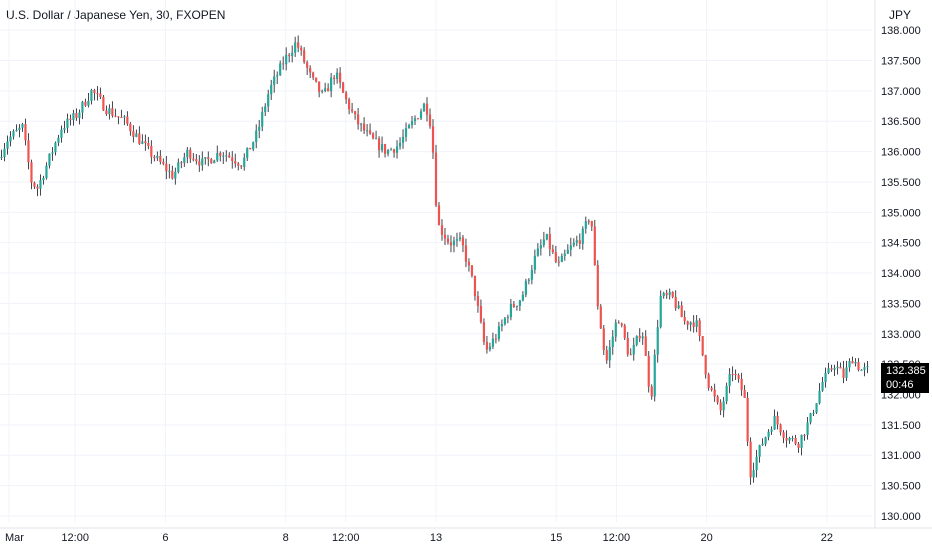 Image resolution: width=932 pixels, height=550 pixels. What do you see at coordinates (466, 535) in the screenshot?
I see `time-axis: Mar 12:00 6 8 12:00 13 15 12:00 20 22` at bounding box center [466, 535].